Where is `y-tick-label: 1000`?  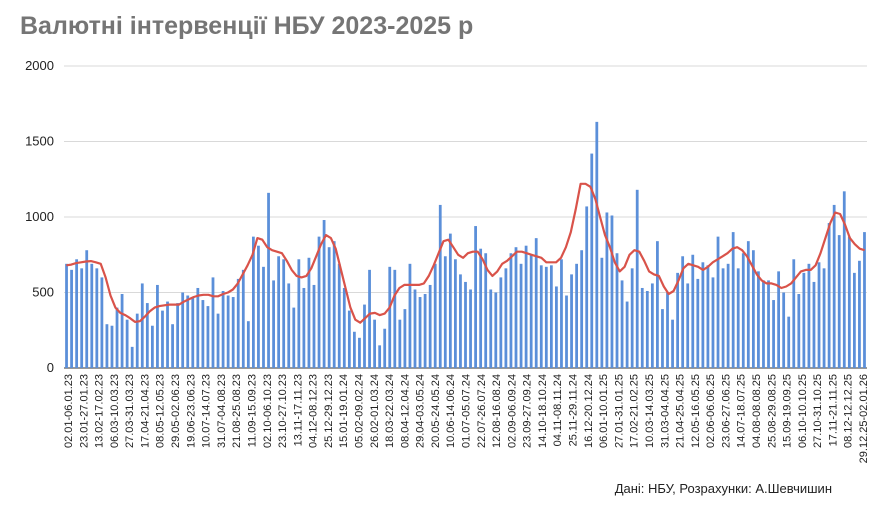
y-tick-label: 1000 is located at coordinates (39, 216).